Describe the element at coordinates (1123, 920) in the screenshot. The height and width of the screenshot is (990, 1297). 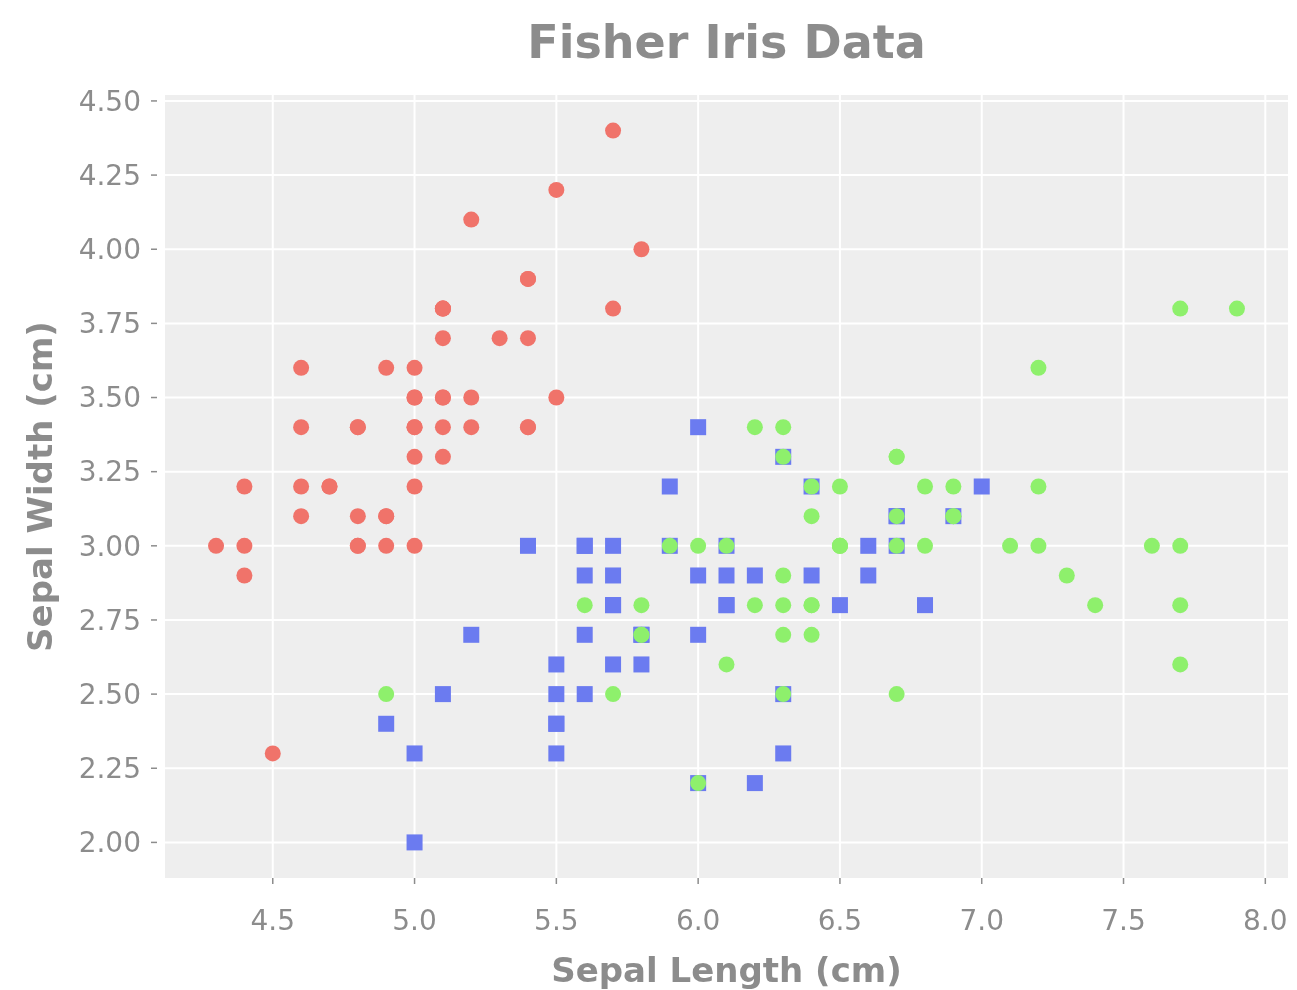
I see `x-tick-label: 7.5` at that location.